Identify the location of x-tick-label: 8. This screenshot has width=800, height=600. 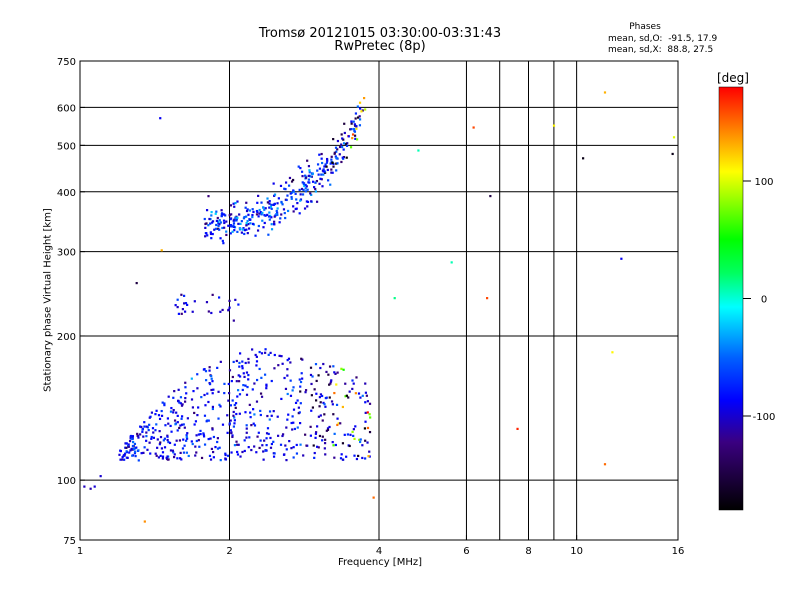
(528, 551).